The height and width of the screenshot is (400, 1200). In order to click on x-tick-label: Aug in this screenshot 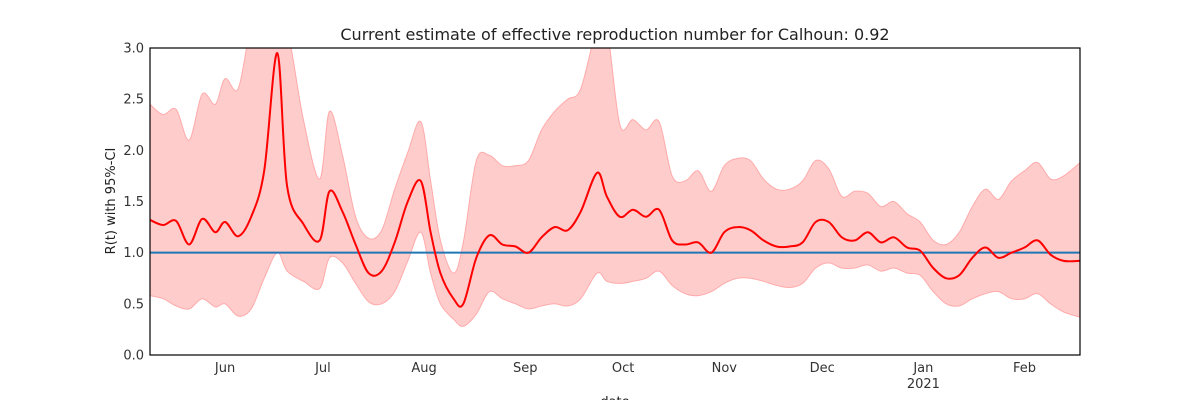, I will do `click(423, 368)`.